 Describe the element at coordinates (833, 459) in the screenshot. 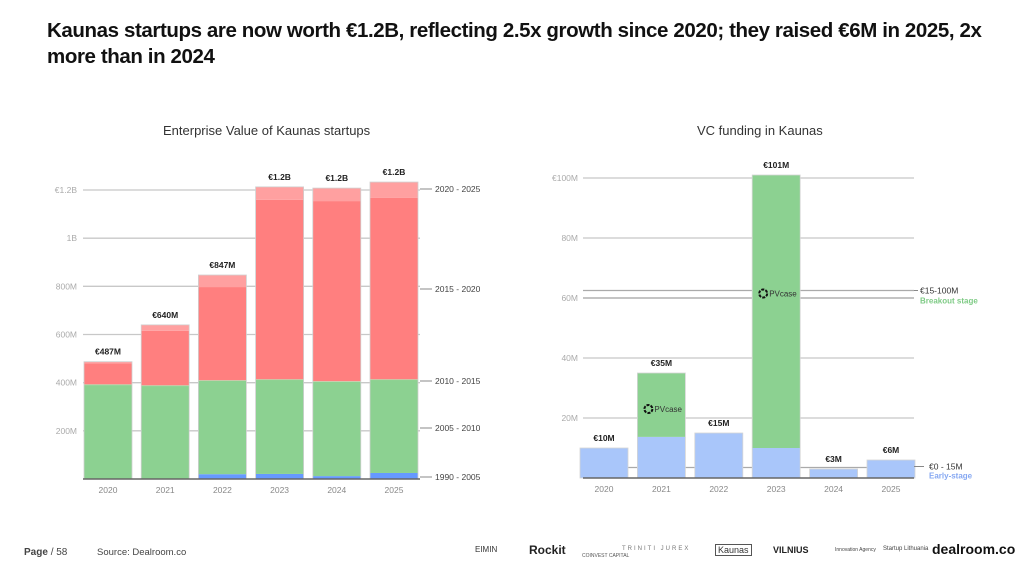

I see `bar-total-label: €3M` at that location.